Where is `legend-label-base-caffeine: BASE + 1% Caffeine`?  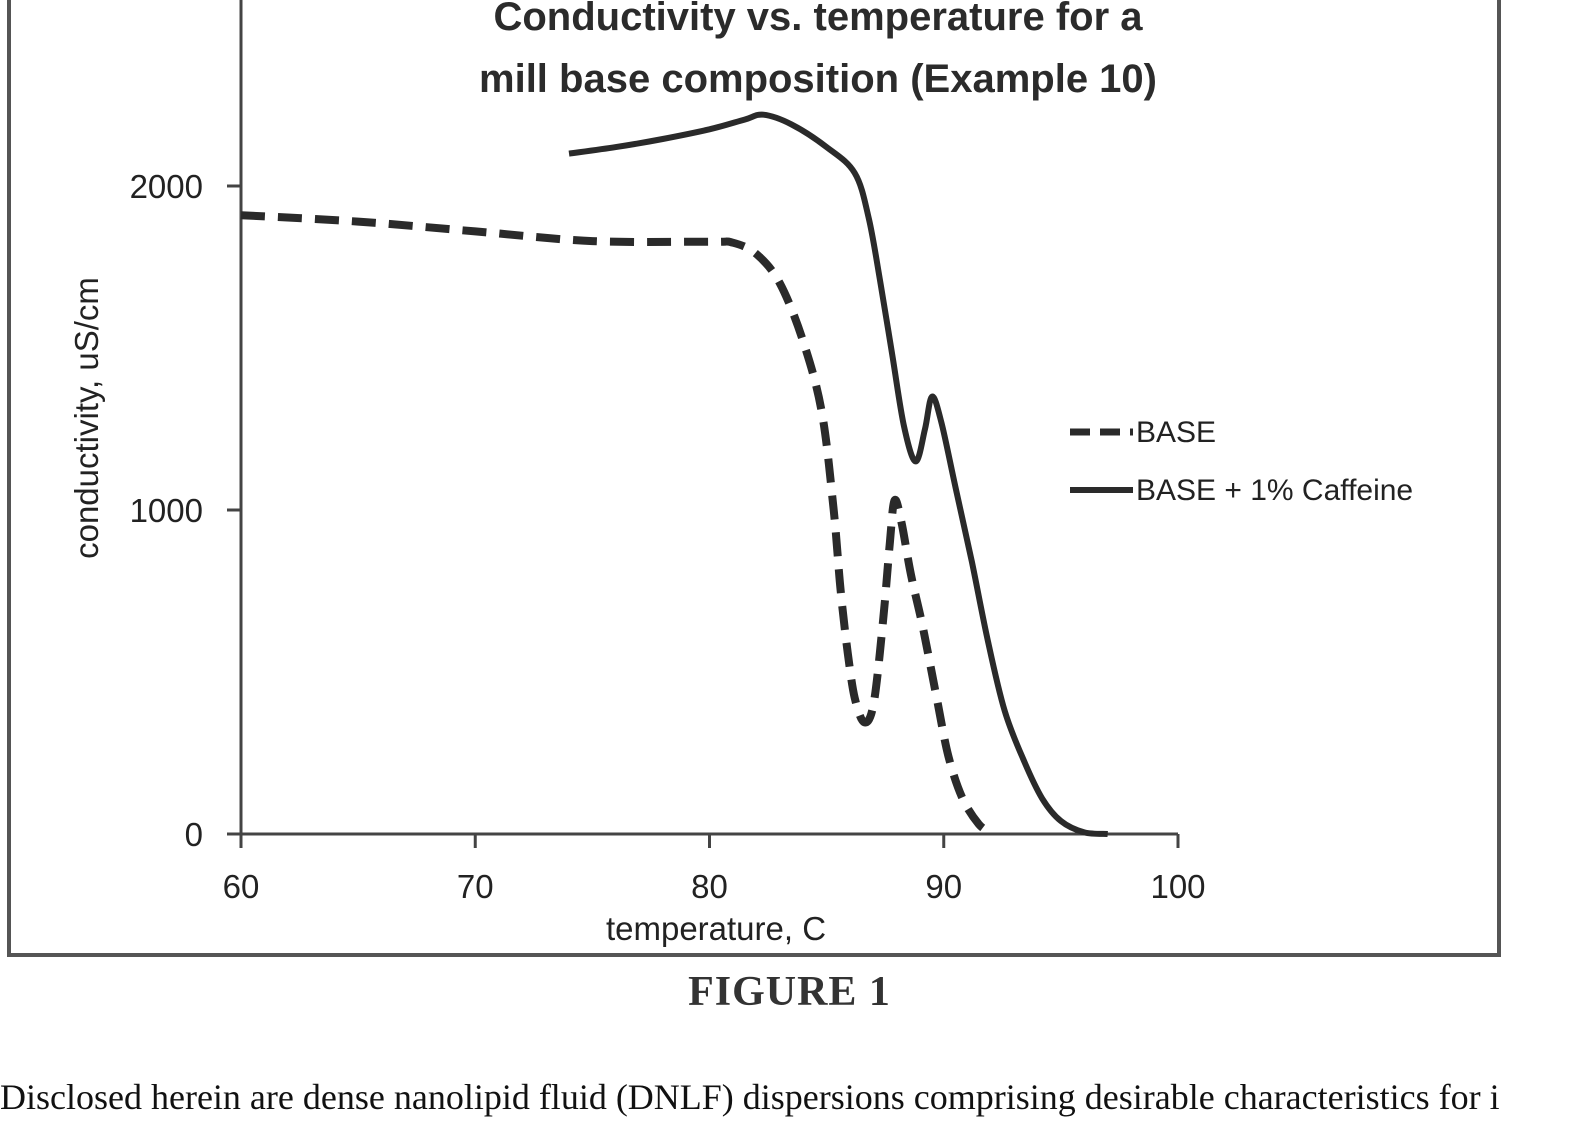
legend-label-base-caffeine: BASE + 1% Caffeine is located at coordinates (1274, 490).